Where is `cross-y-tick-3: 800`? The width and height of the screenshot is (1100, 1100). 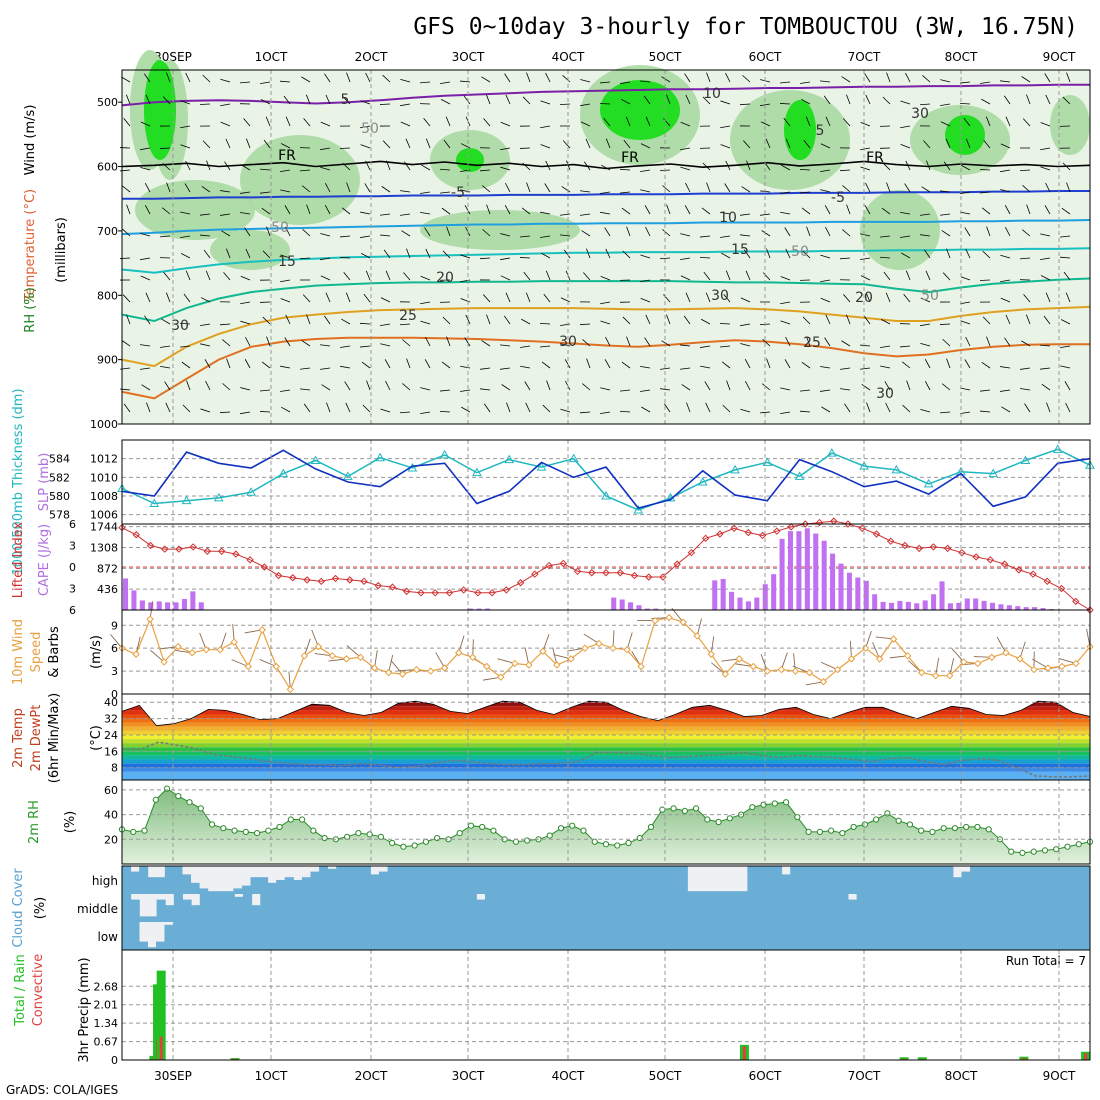 cross-y-tick-3: 800 is located at coordinates (107, 295).